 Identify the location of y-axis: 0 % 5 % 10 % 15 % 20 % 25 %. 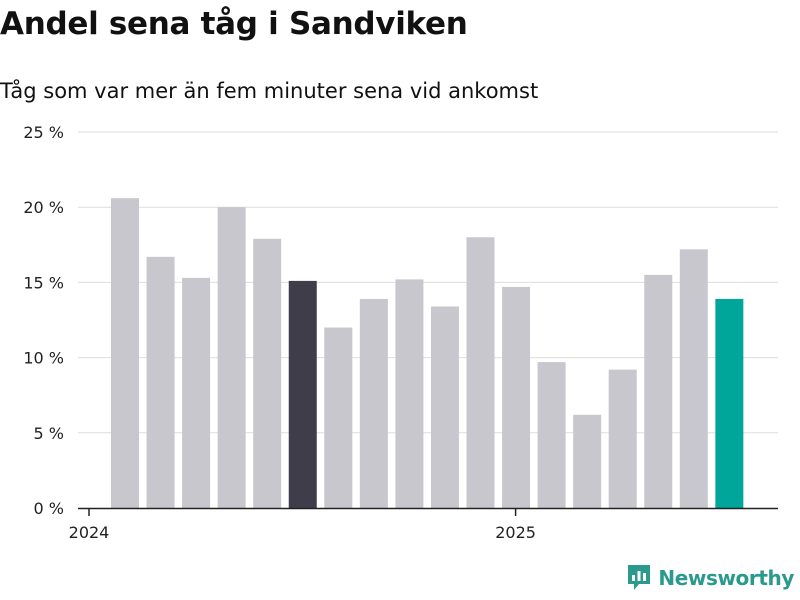
(43, 320).